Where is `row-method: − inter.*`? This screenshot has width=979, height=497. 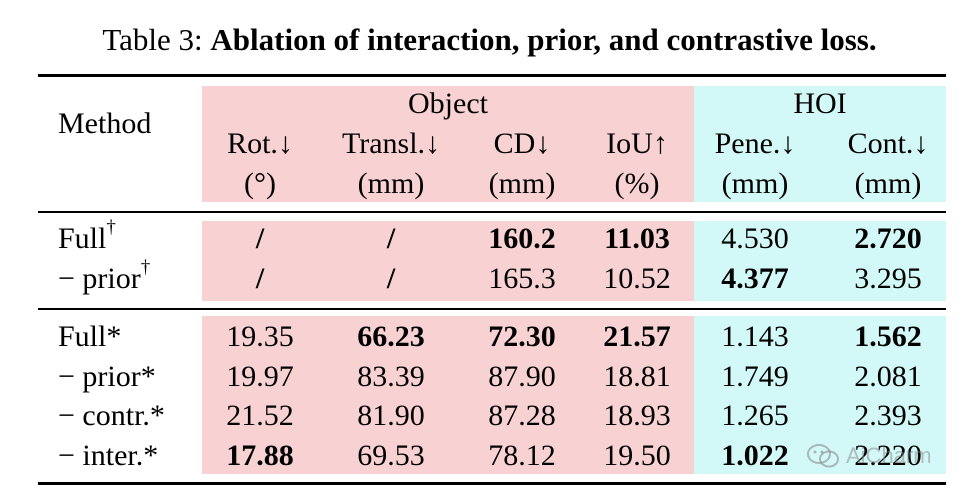 row-method: − inter.* is located at coordinates (108, 456).